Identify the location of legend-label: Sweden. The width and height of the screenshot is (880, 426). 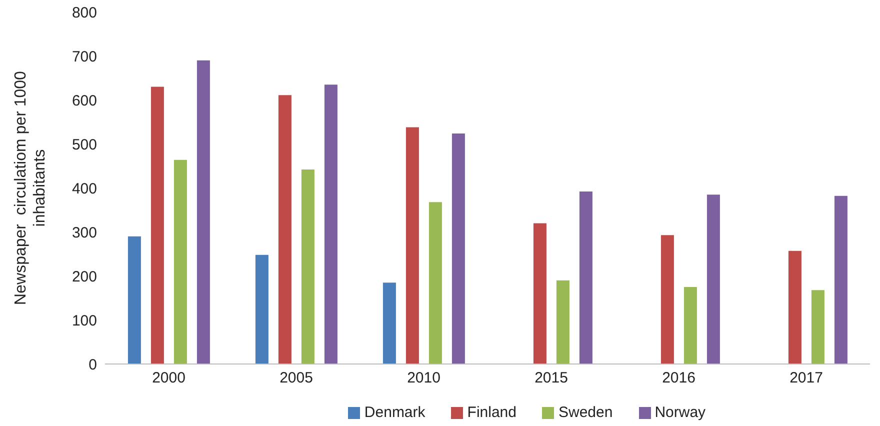
(585, 412).